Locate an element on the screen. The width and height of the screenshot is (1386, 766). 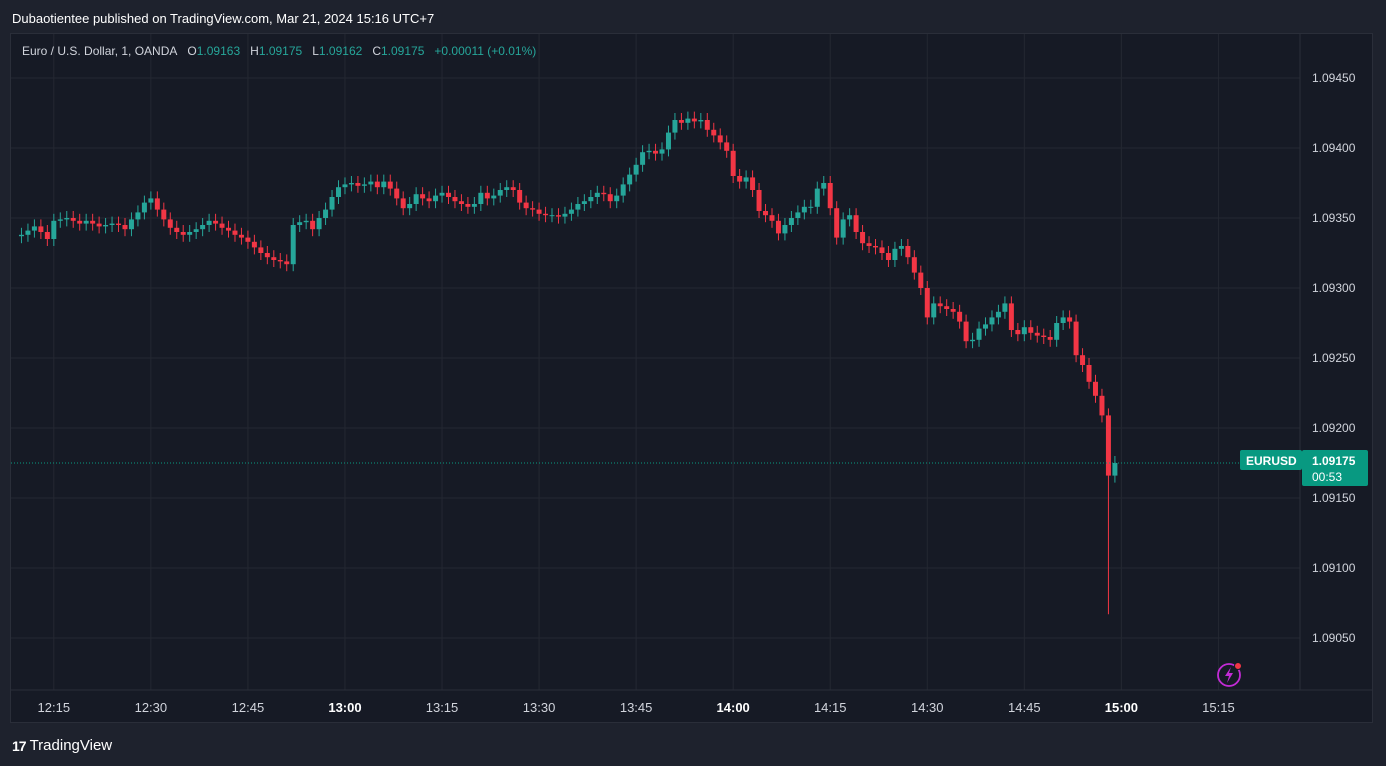
price-tag-price: 1.09175 is located at coordinates (1334, 461).